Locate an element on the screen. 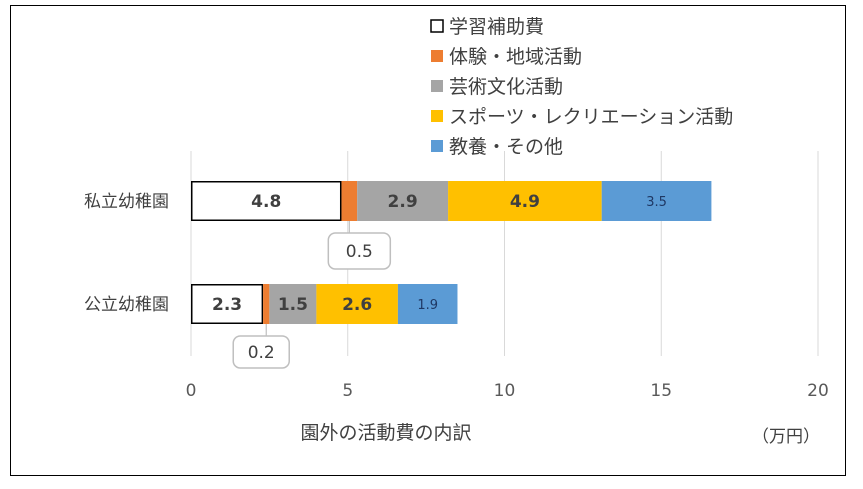  data-label-0-2: 2.9 is located at coordinates (403, 202).